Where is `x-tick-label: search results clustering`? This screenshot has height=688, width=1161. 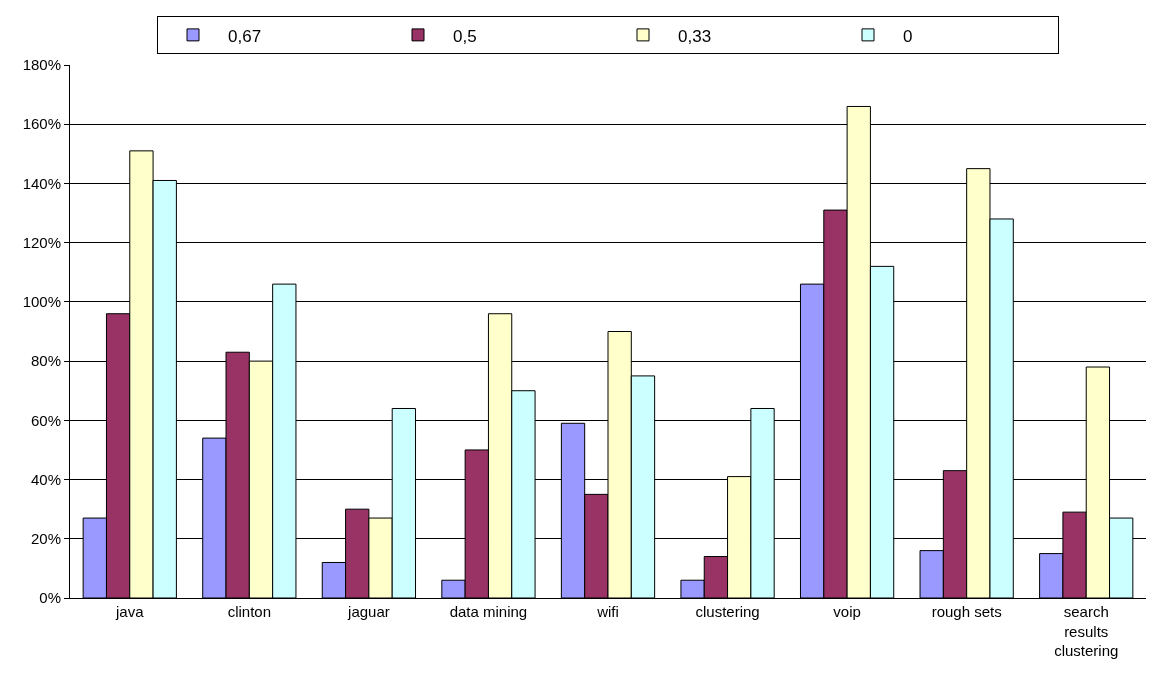
x-tick-label: search results clustering is located at coordinates (1086, 631).